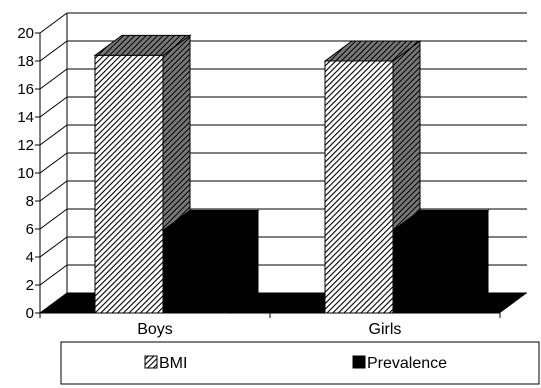 Image resolution: width=541 pixels, height=388 pixels. I want to click on bar-prevalence-boys, so click(210, 261).